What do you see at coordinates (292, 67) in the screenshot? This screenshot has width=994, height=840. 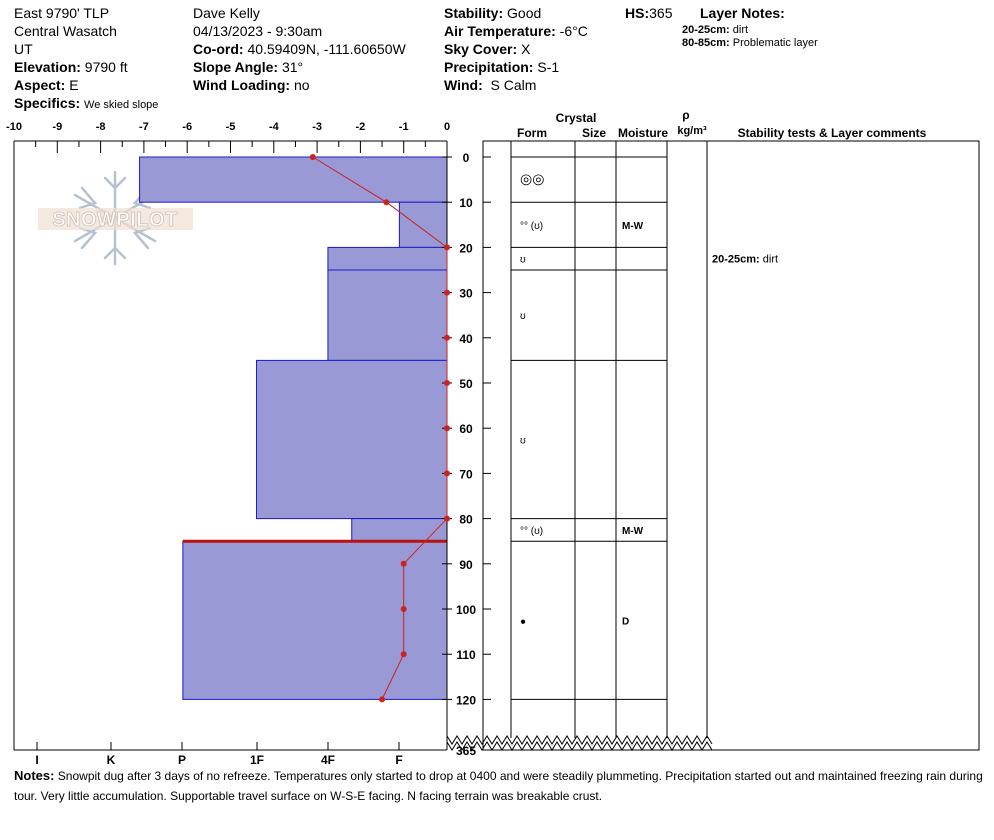 I see `slope-value: 31°` at bounding box center [292, 67].